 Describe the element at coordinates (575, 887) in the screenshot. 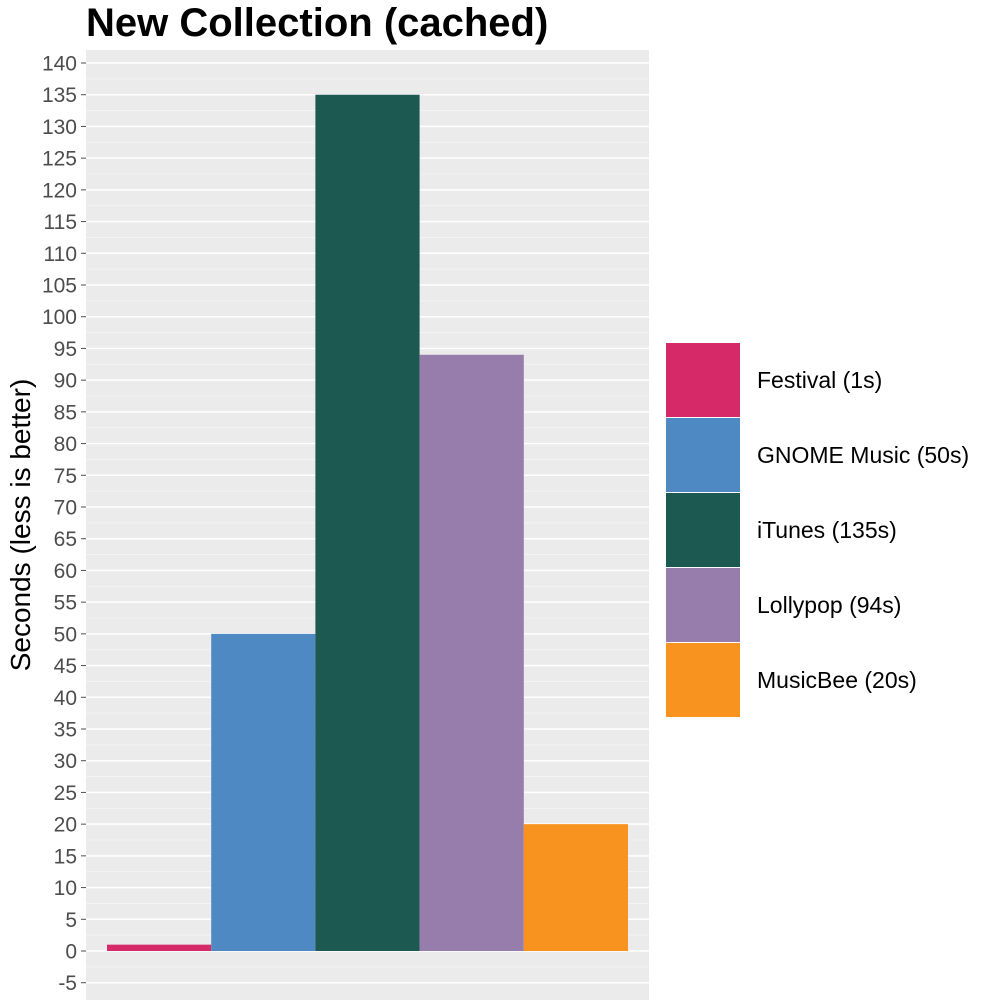

I see `bar-musicbee-20s` at that location.